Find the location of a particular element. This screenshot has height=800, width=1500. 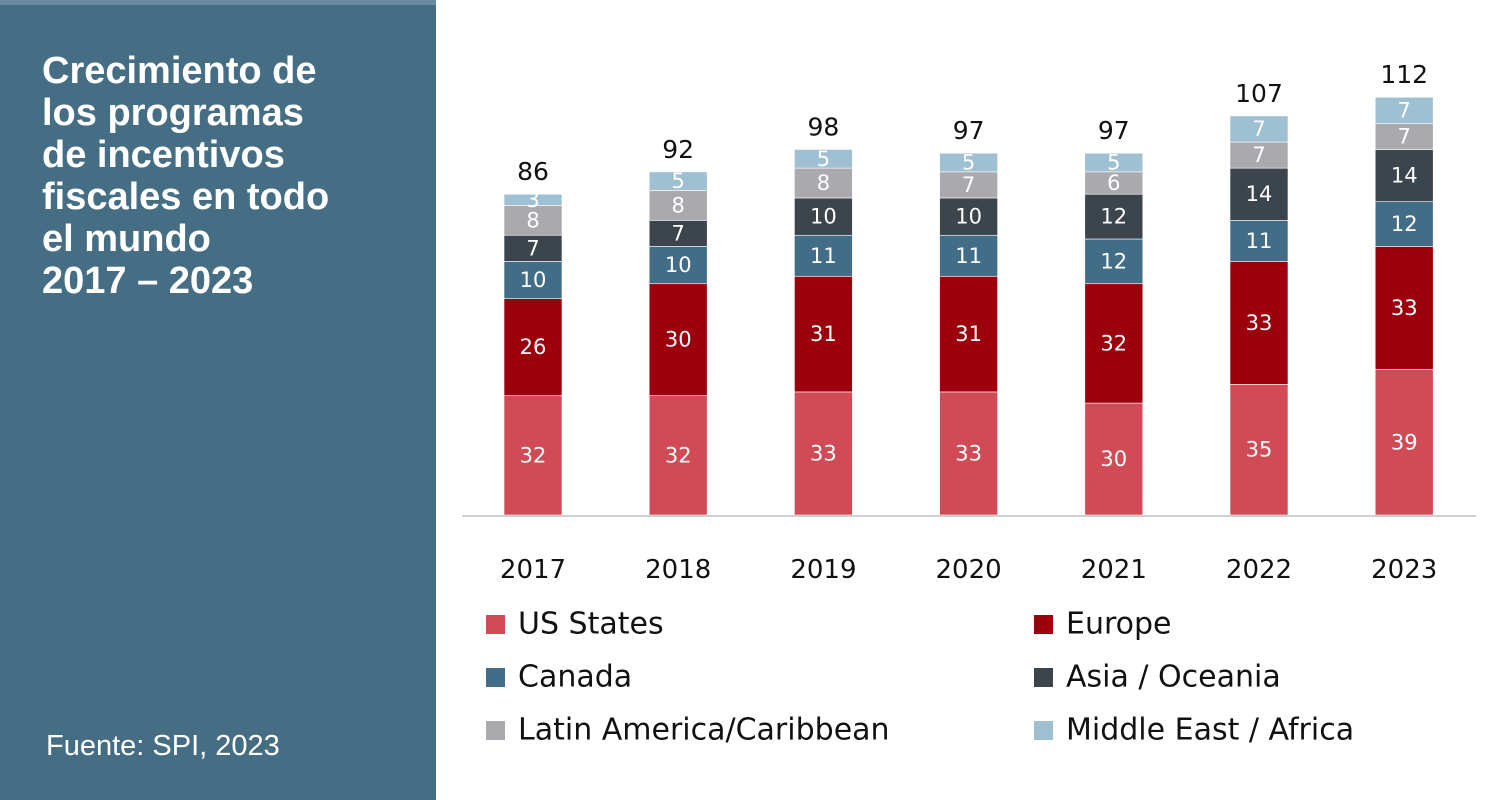

data-label-asia-oceania-2017: 7 is located at coordinates (532, 248).